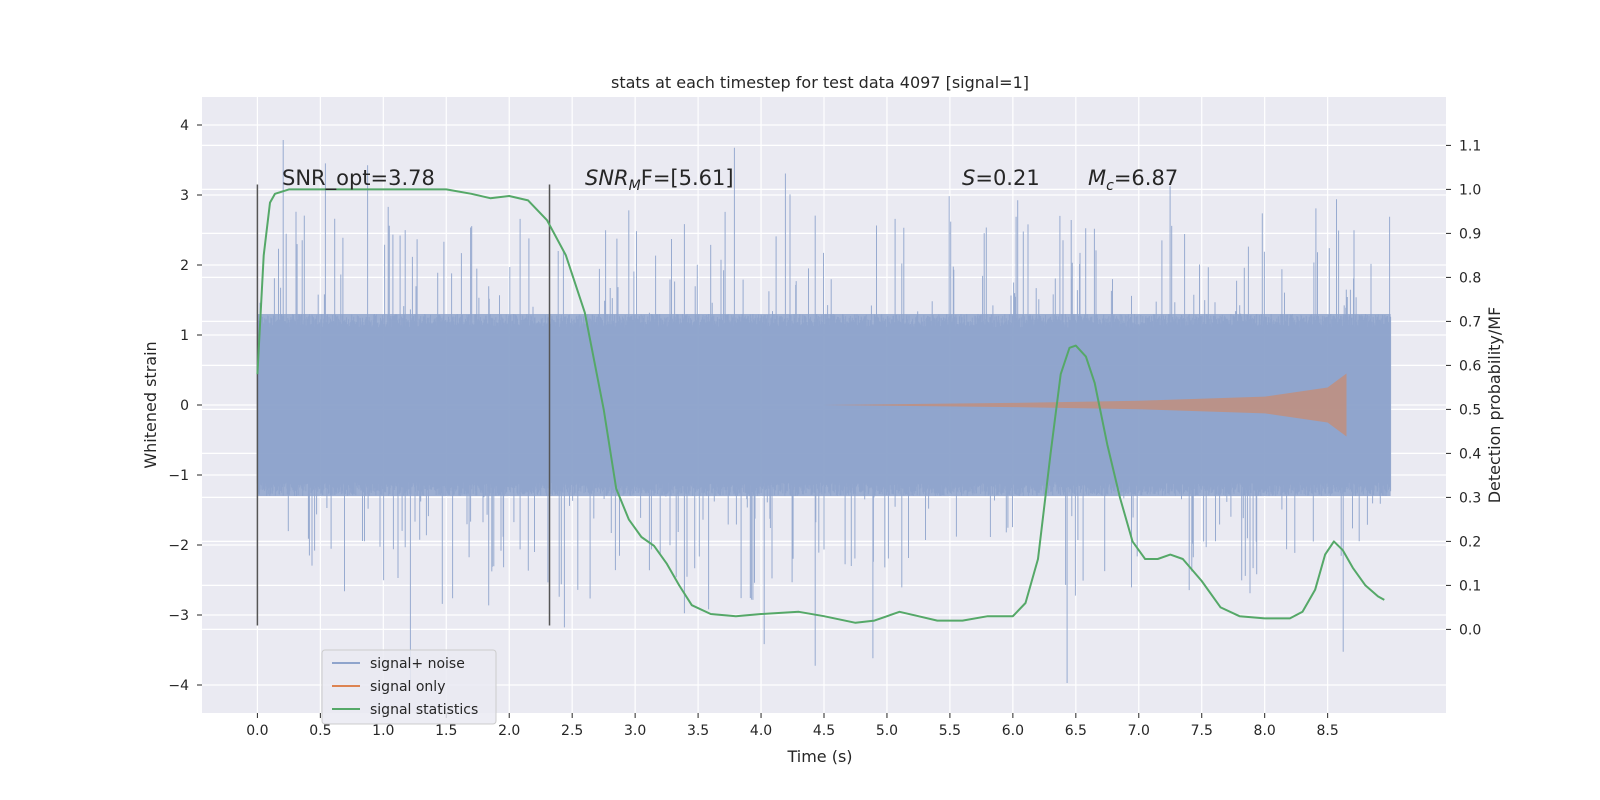 This screenshot has width=1600, height=800. I want to click on y-tick-label: 1, so click(184, 336).